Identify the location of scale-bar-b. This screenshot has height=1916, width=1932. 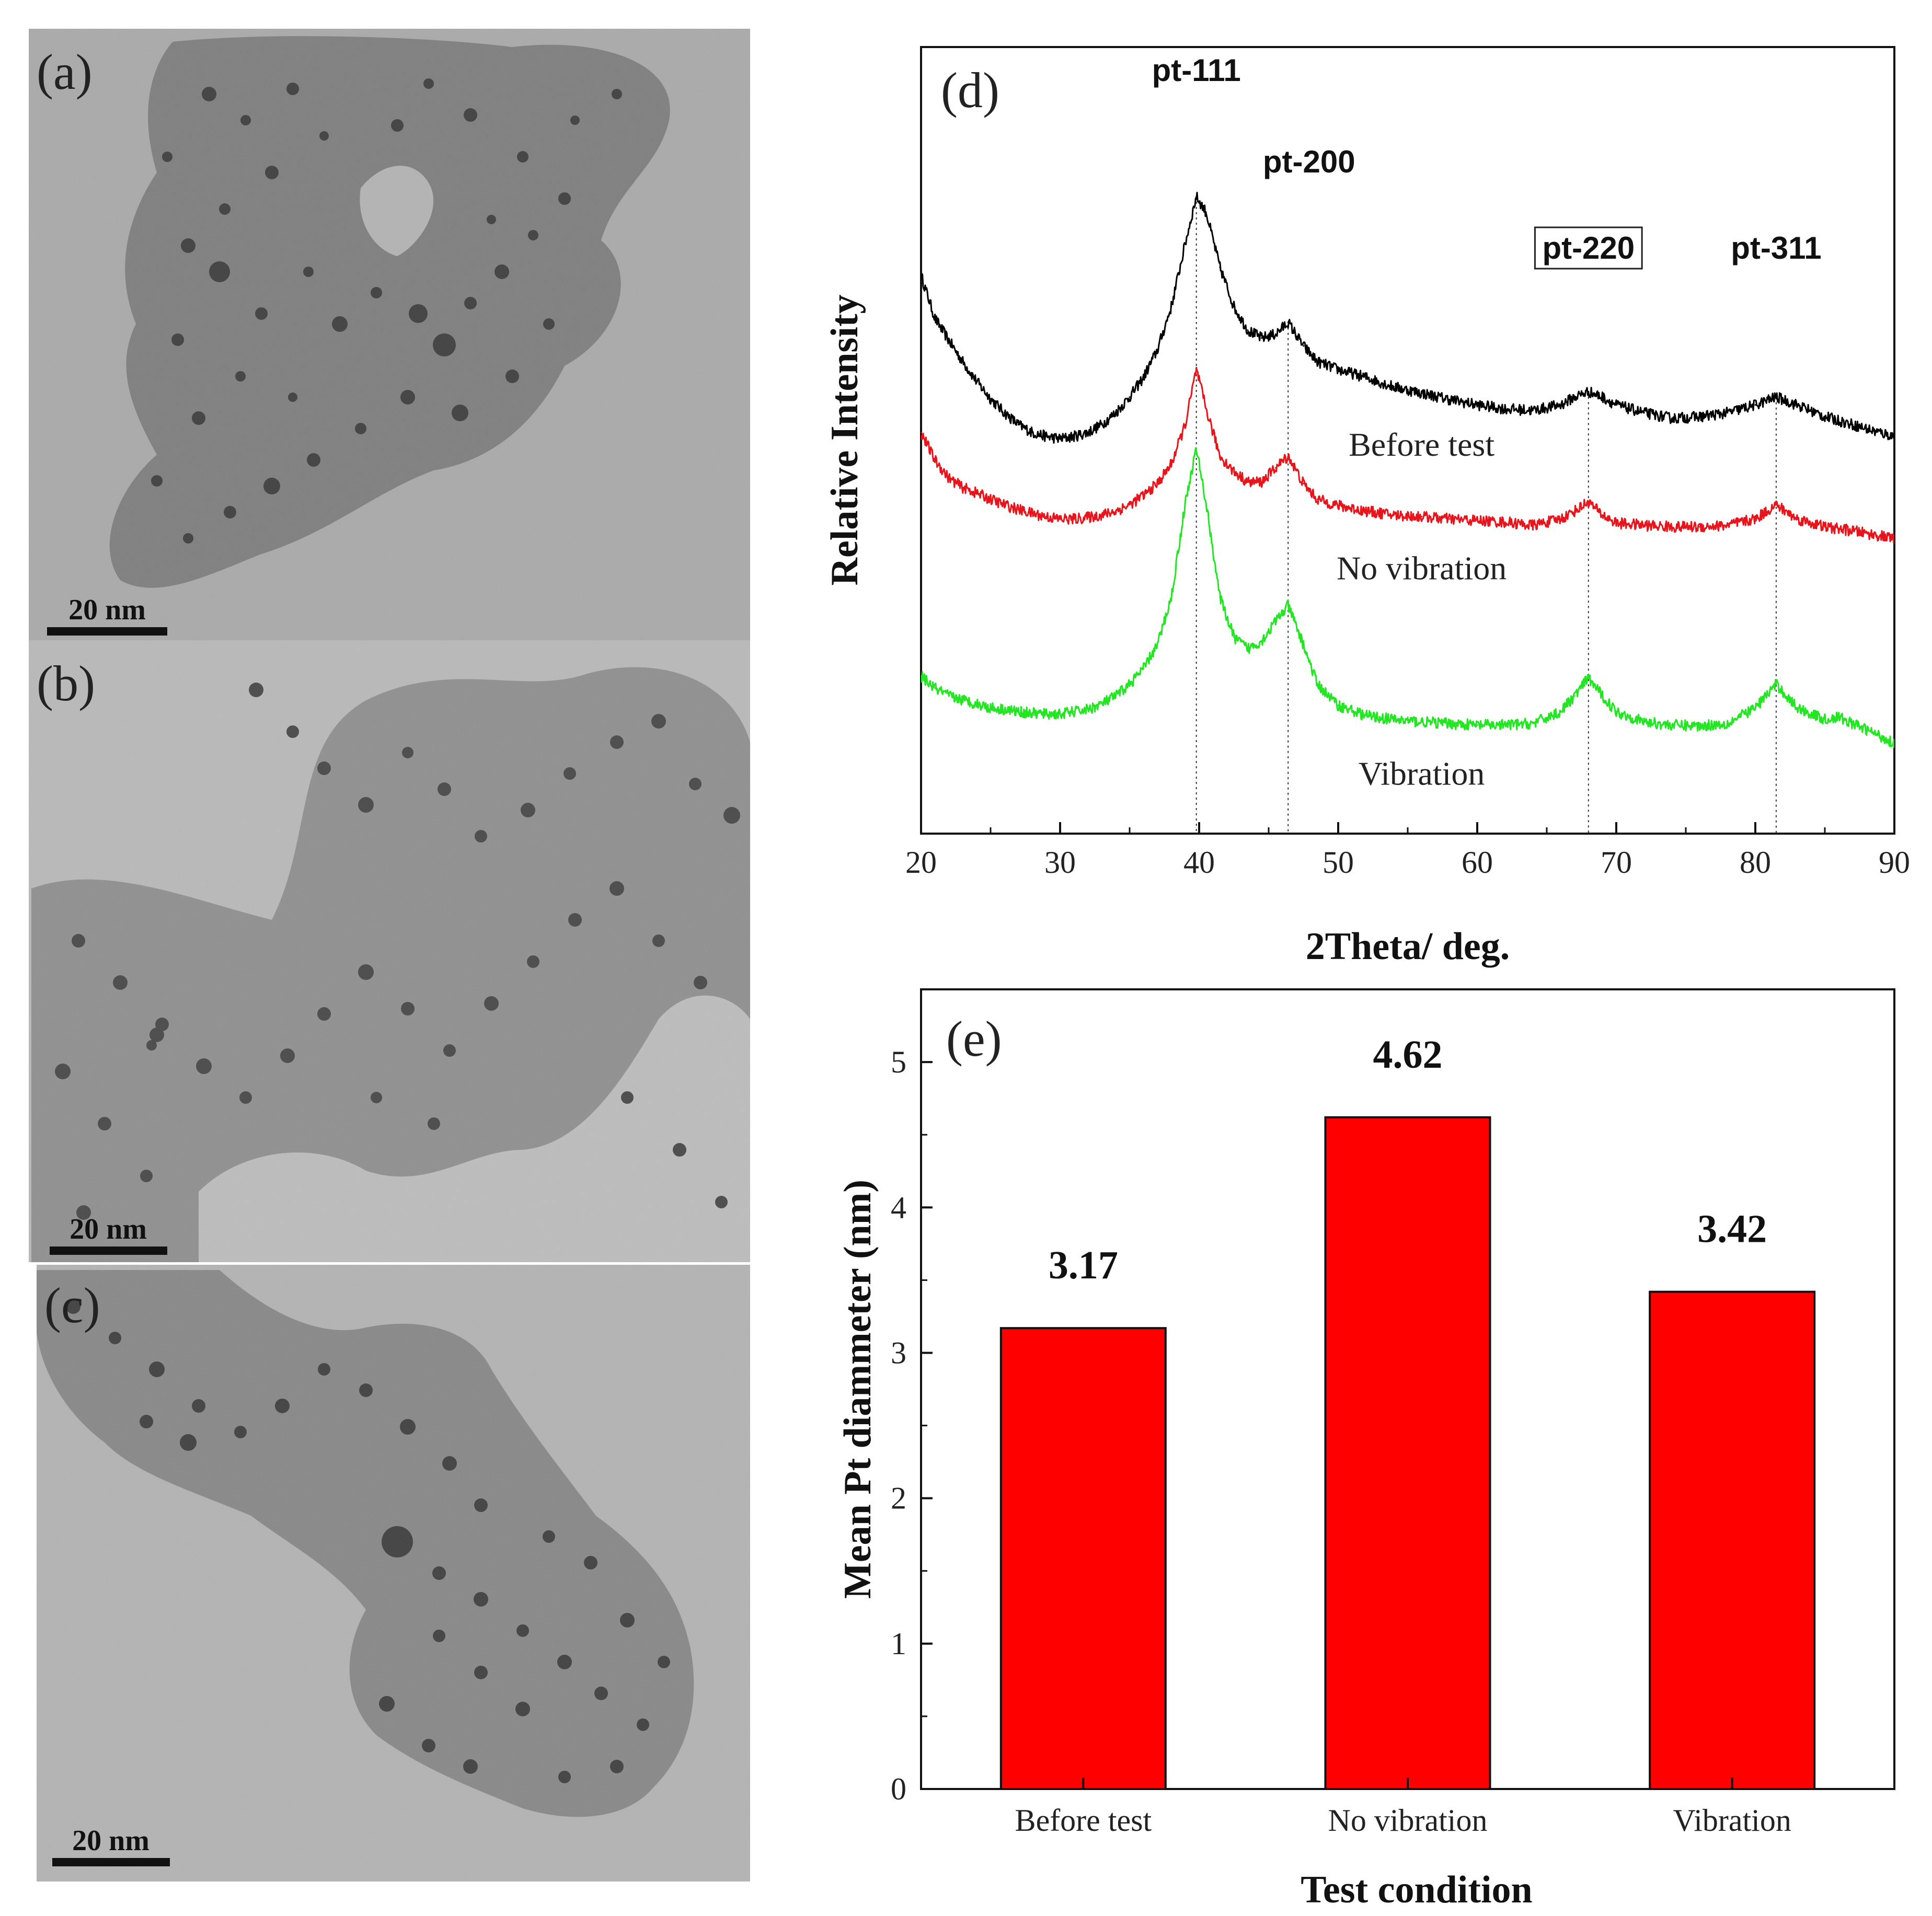
(108, 1250).